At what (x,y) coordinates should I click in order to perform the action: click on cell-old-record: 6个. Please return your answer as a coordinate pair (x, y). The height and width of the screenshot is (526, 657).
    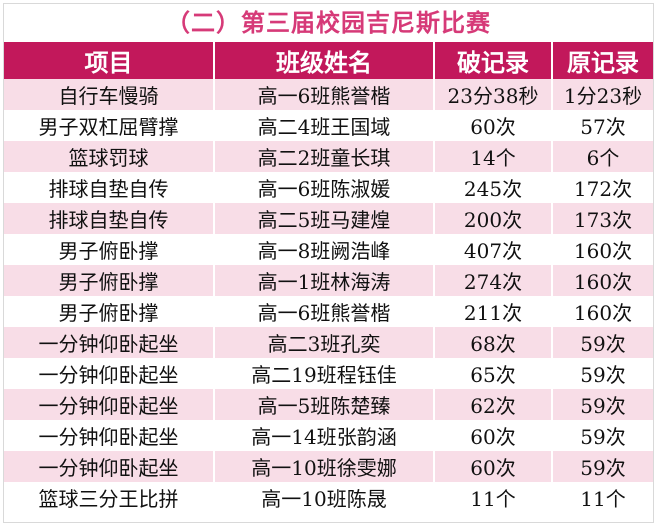
    Looking at the image, I should click on (602, 156).